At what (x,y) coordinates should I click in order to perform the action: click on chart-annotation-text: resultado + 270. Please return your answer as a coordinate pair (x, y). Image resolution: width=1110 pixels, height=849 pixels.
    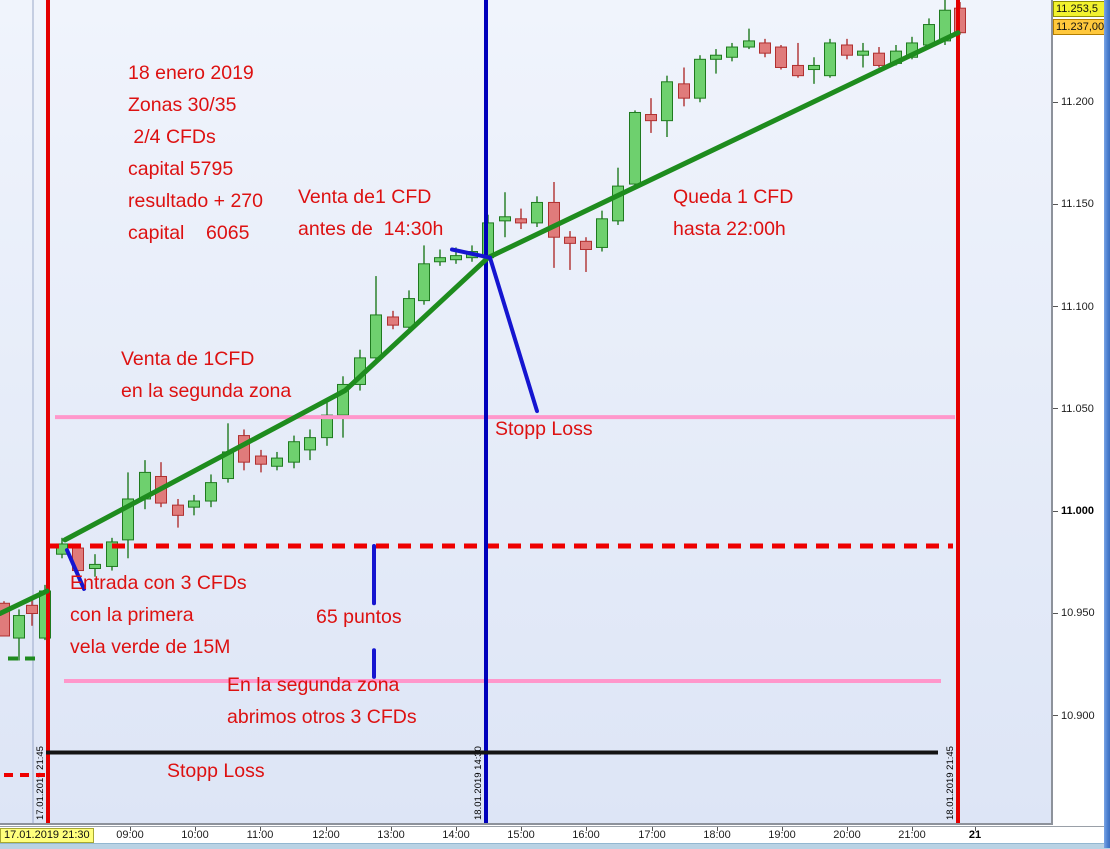
    Looking at the image, I should click on (195, 201).